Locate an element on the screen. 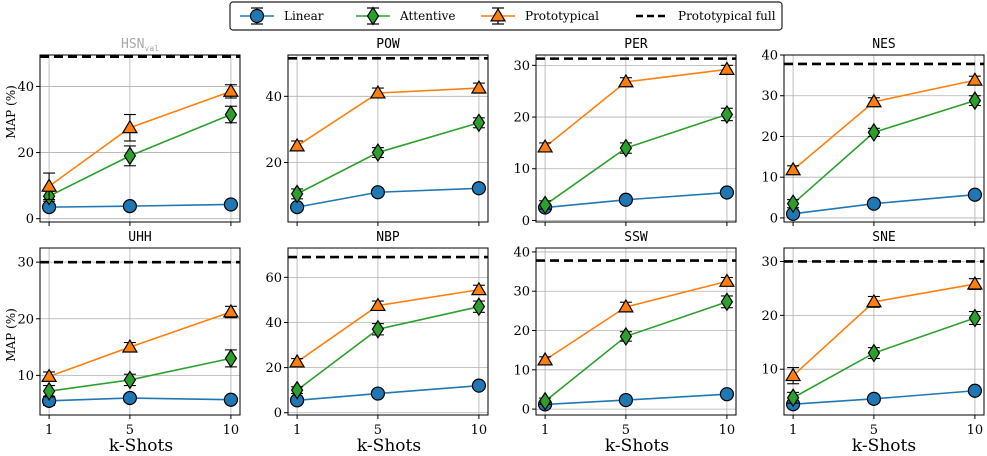 This screenshot has width=987, height=456. subplot-nbp: 1 5 10 0 20 40 60 NBP is located at coordinates (377, 334).